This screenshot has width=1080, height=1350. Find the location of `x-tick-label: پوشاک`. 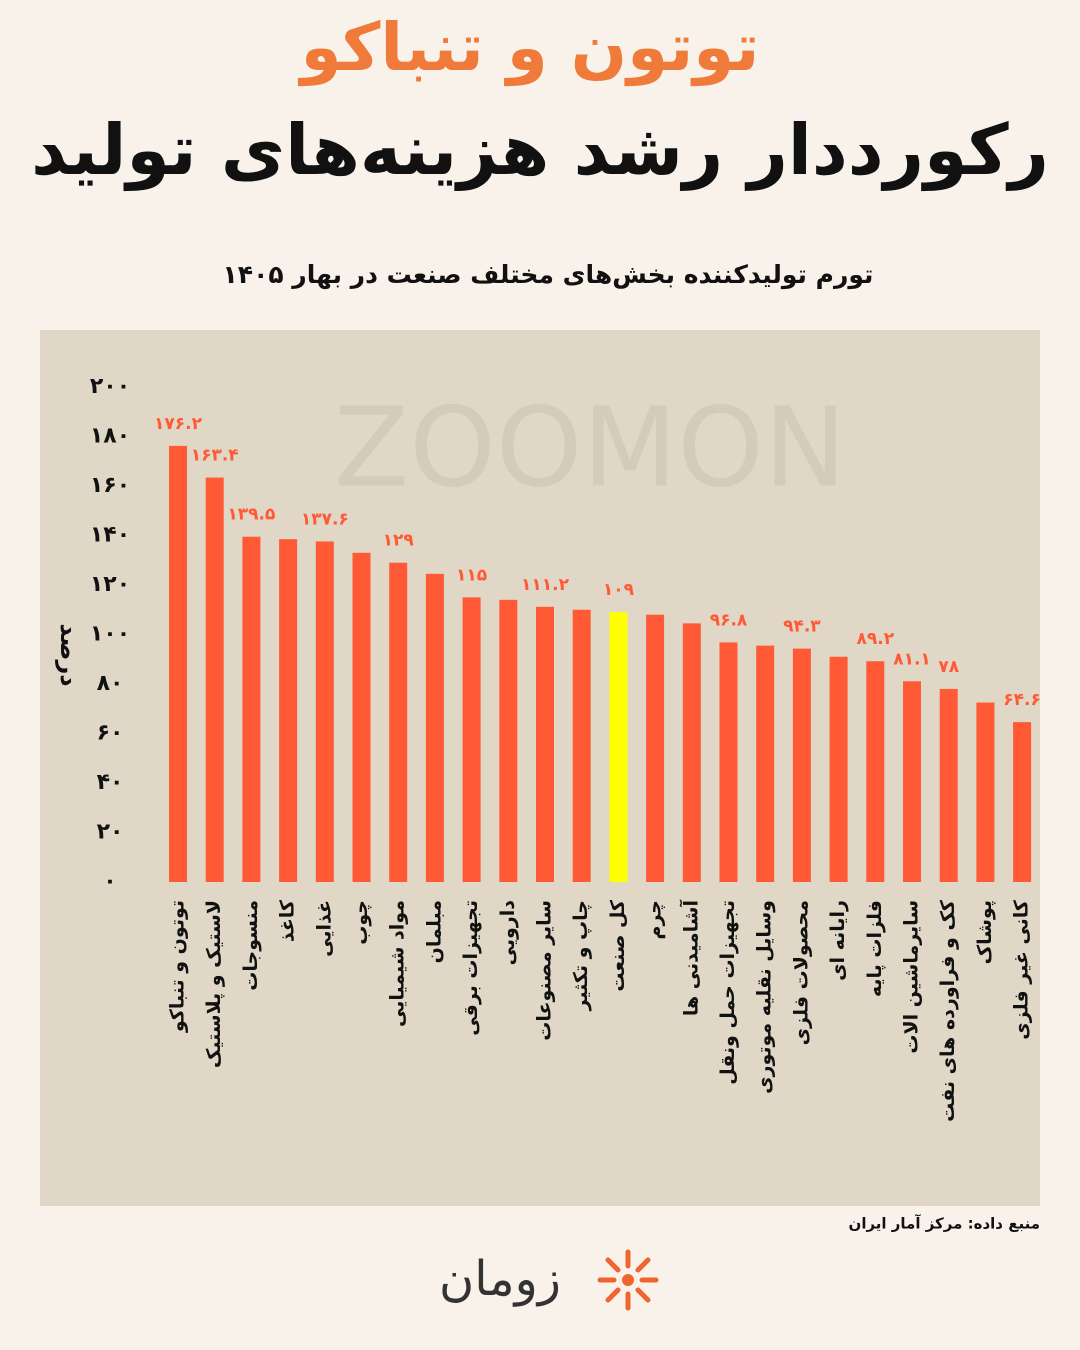

x-tick-label: پوشاک is located at coordinates (985, 932).